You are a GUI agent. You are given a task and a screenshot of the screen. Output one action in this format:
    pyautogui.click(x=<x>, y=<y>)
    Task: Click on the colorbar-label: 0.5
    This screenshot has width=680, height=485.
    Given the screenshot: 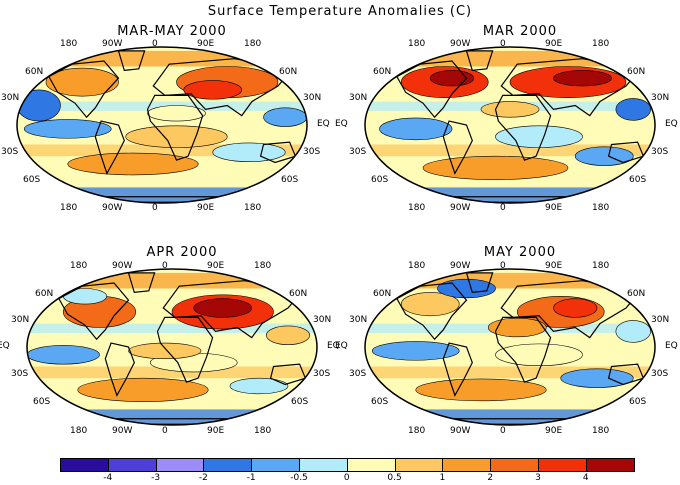 What is the action you would take?
    pyautogui.click(x=394, y=478)
    